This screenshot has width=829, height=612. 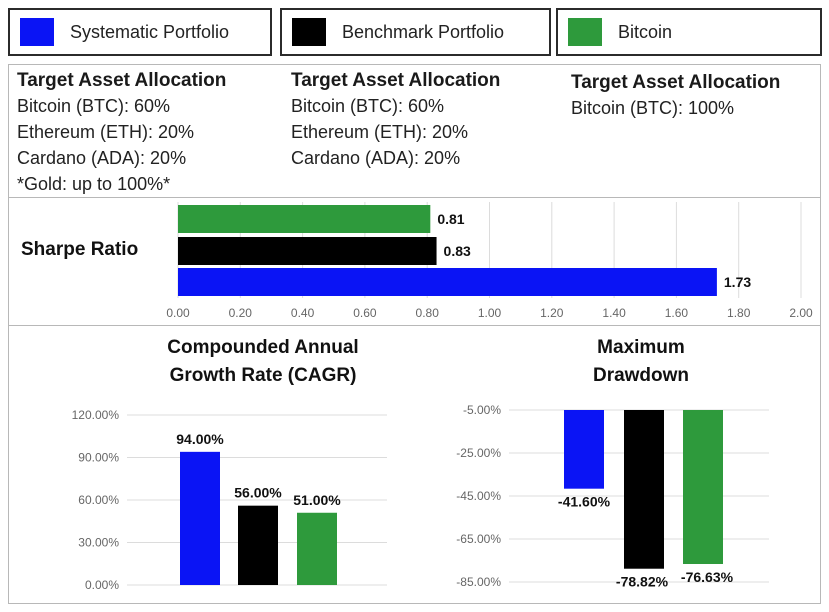 I want to click on data-label: 1.73, so click(x=737, y=282).